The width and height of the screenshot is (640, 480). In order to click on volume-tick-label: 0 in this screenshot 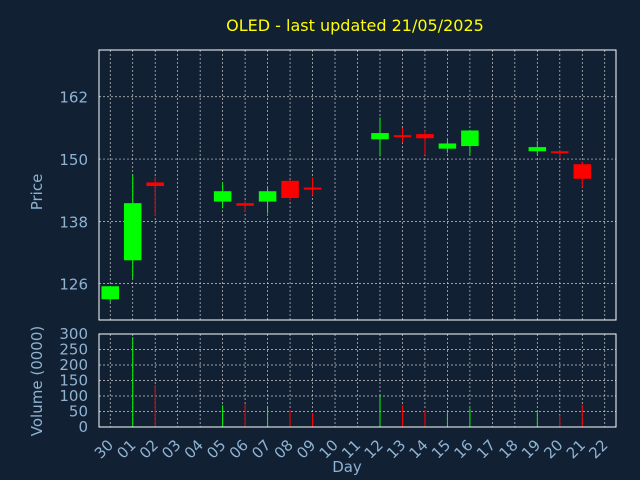, I will do `click(83, 427)`.